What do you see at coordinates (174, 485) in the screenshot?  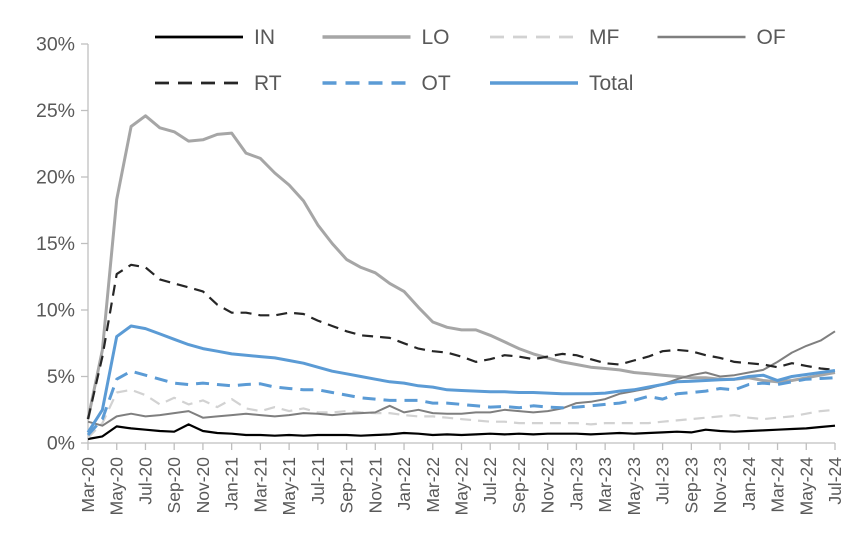 I see `x-axis-label: Sep-20` at bounding box center [174, 485].